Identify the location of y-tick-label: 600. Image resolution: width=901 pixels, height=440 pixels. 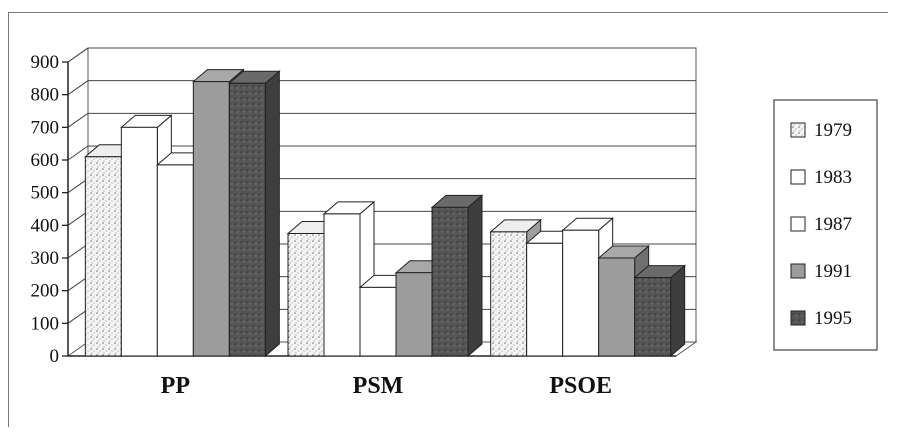
(45, 160).